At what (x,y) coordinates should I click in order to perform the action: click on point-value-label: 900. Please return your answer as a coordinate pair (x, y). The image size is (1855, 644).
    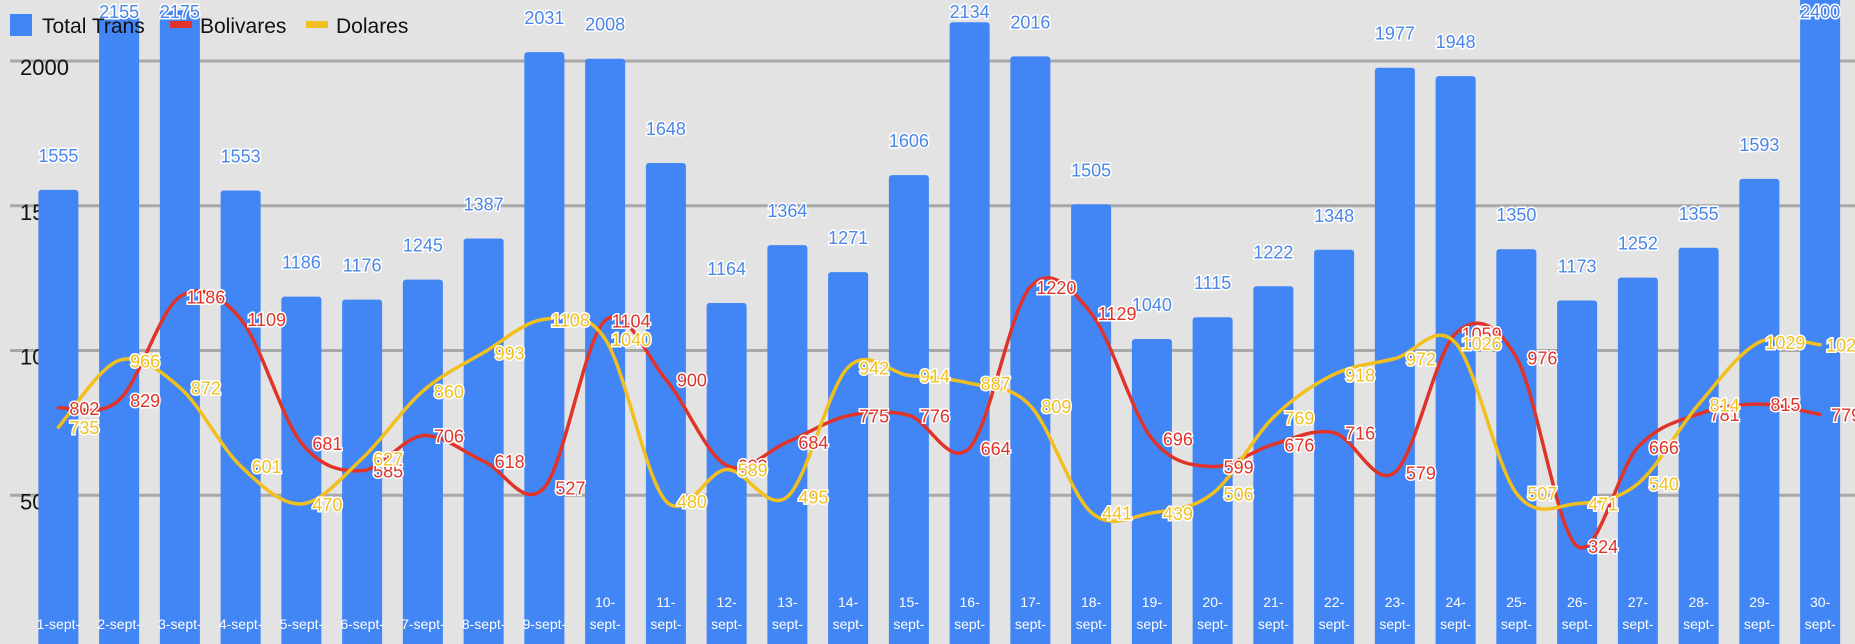
    Looking at the image, I should click on (692, 380).